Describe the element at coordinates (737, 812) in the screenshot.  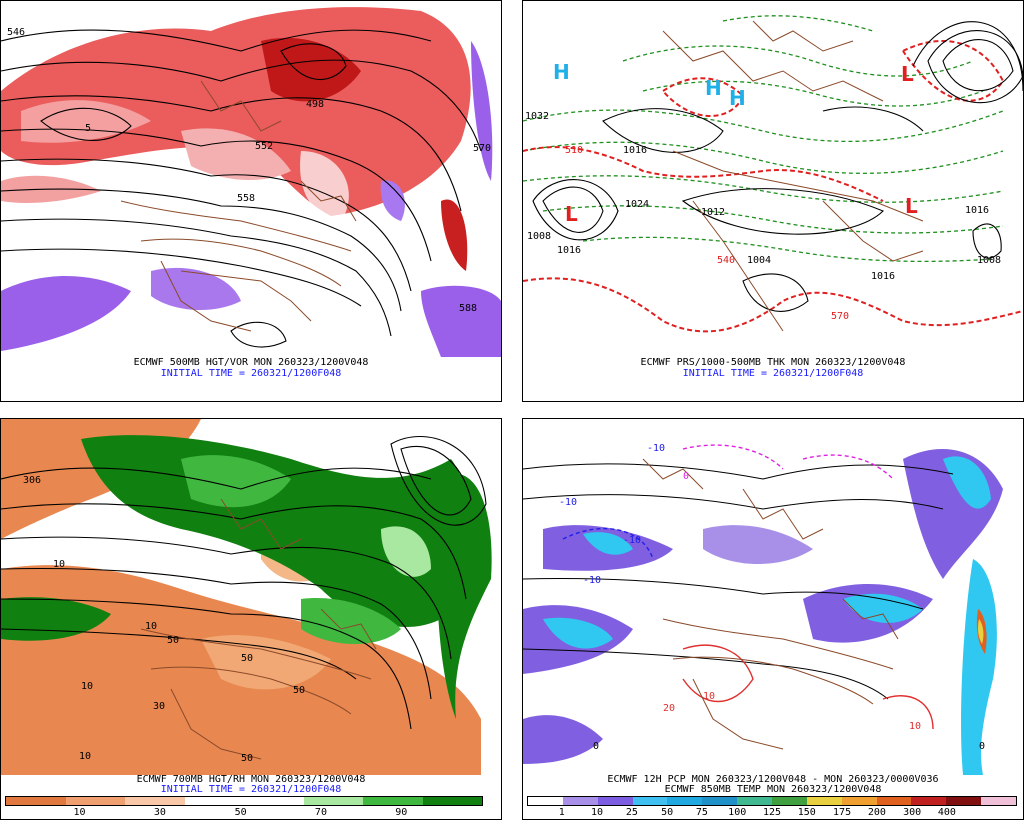
I see `scale-tick-label: 100` at that location.